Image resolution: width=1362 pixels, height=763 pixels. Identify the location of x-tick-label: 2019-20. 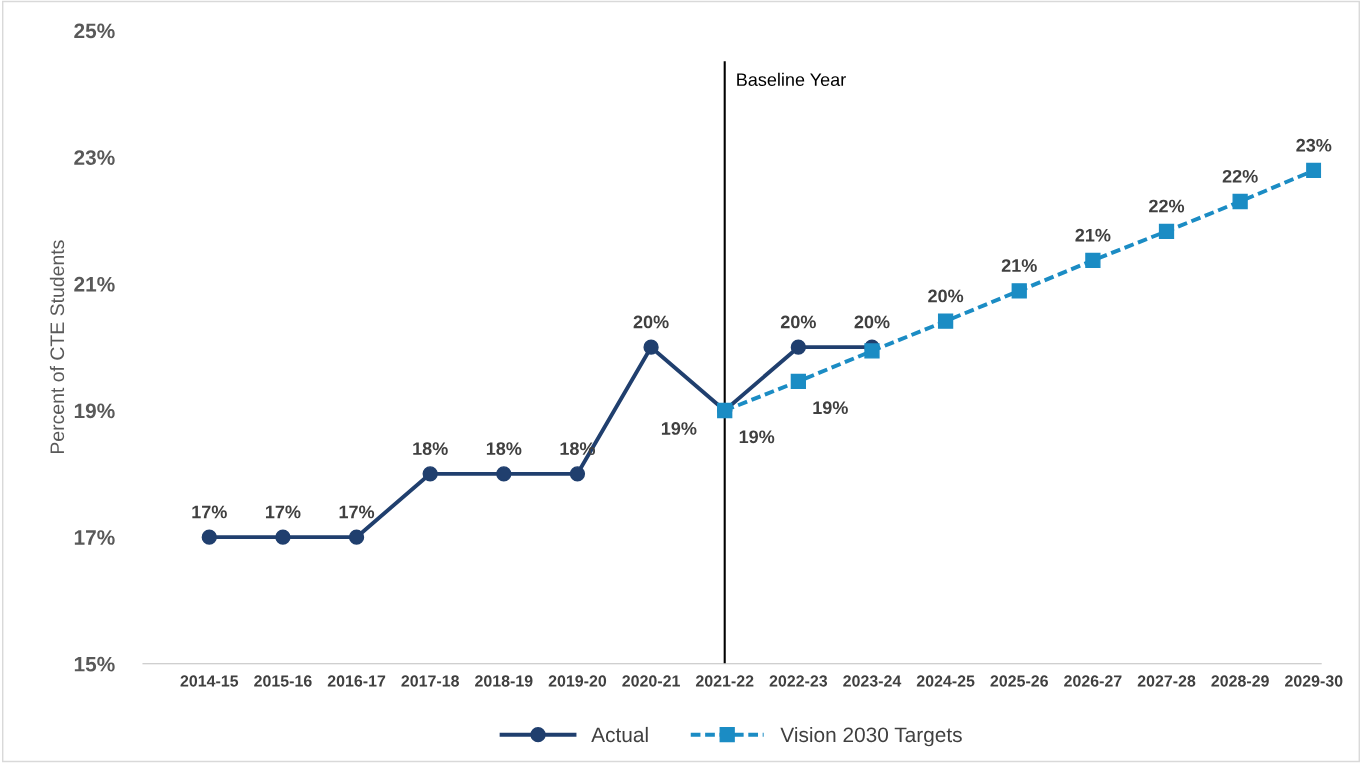
(577, 681).